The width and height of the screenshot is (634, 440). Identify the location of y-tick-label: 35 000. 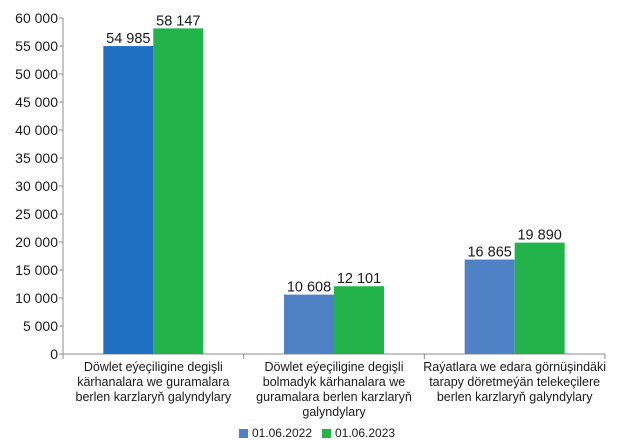
(36, 158).